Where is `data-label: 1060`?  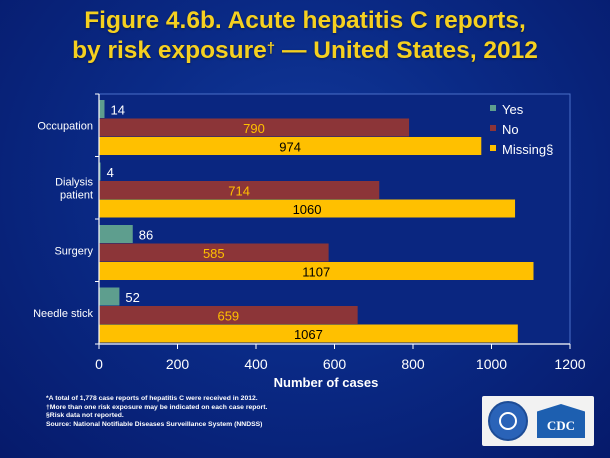 data-label: 1060 is located at coordinates (307, 209).